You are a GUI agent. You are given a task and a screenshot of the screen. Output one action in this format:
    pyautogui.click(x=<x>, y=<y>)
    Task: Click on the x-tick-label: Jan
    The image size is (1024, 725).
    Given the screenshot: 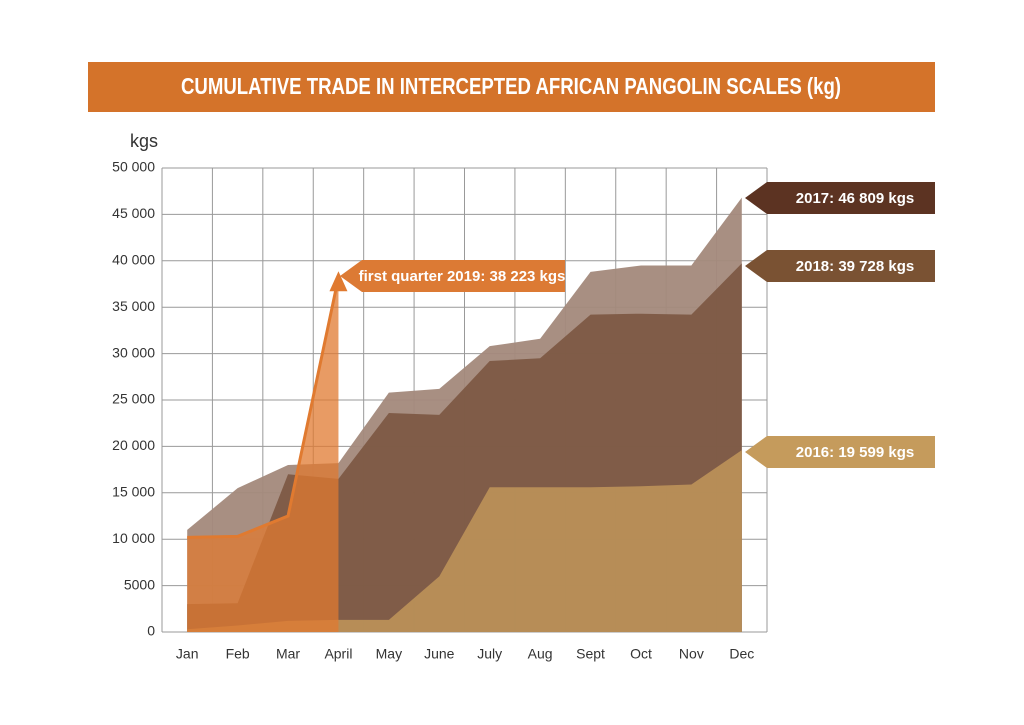 What is the action you would take?
    pyautogui.click(x=187, y=654)
    